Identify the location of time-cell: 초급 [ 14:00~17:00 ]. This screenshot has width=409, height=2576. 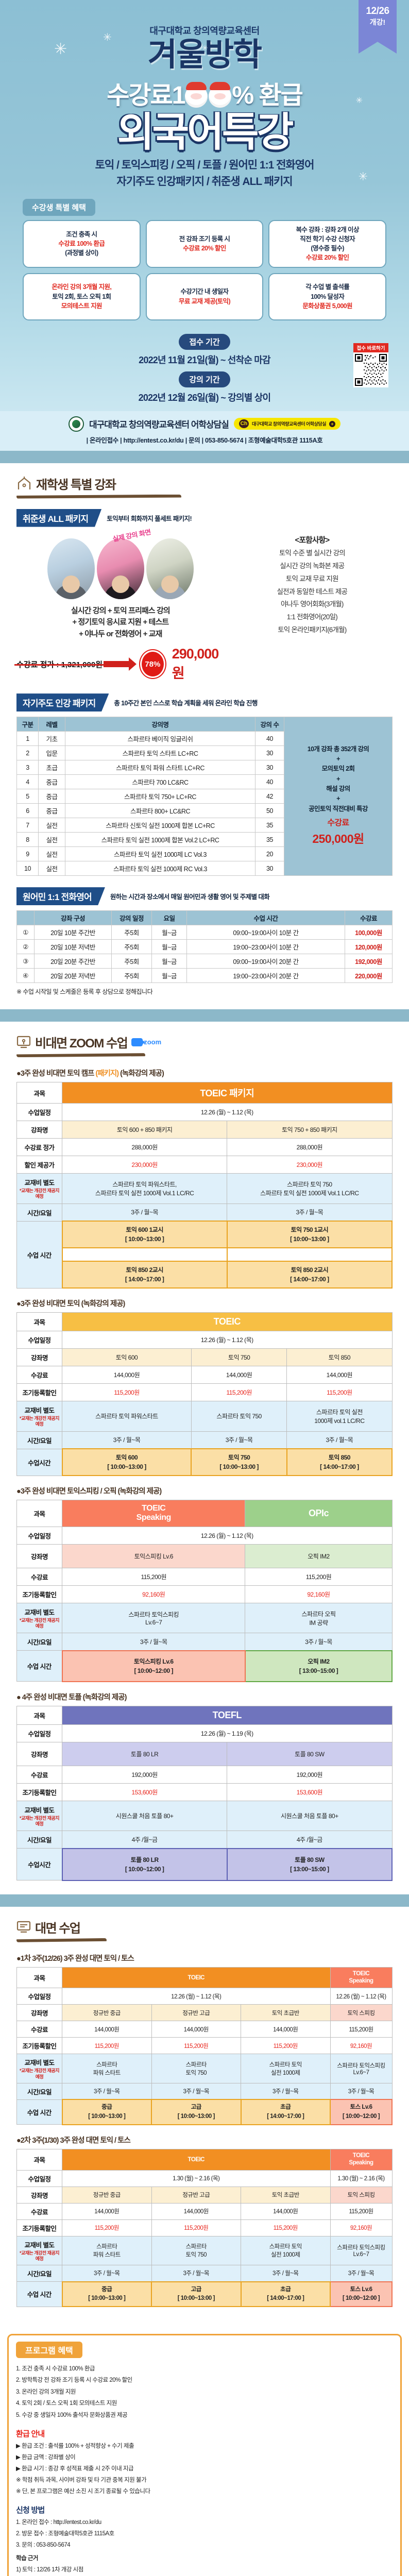
(285, 2294).